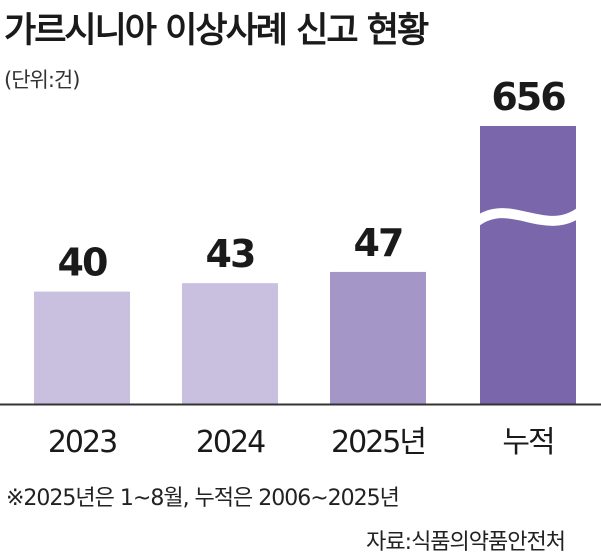 The width and height of the screenshot is (601, 560). I want to click on footnote: ※2025년은 1~8월, 누적은 2006~2025년, so click(203, 498).